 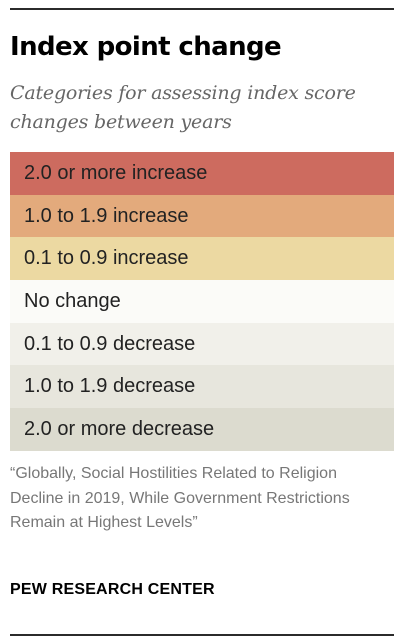 I want to click on page-title: Index point change, so click(x=146, y=47).